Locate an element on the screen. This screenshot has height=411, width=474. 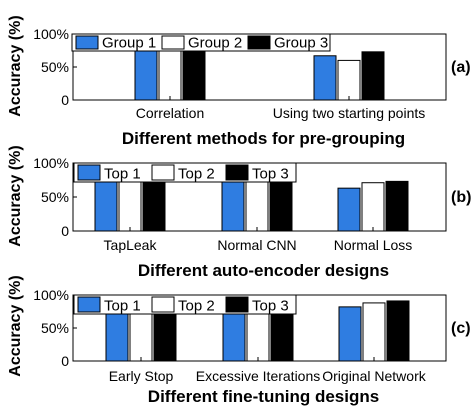
x-axis-title: Different fine-tuning designs is located at coordinates (263, 396).